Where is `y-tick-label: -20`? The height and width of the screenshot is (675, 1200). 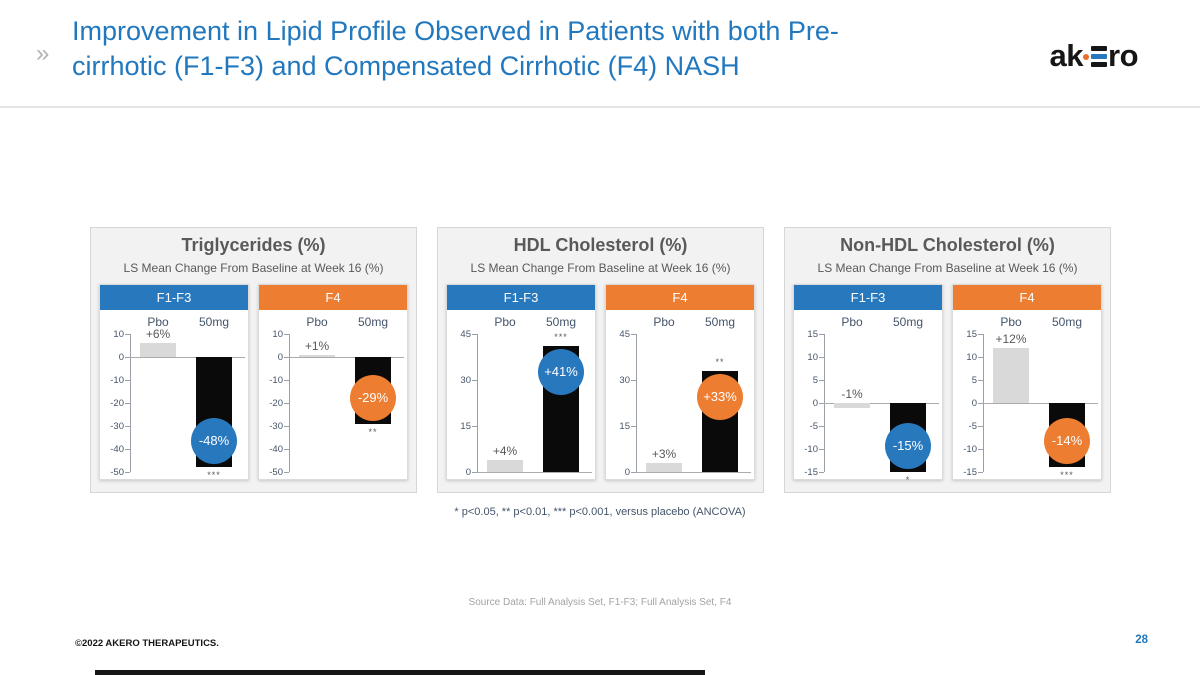
y-tick-label: -20 is located at coordinates (276, 403).